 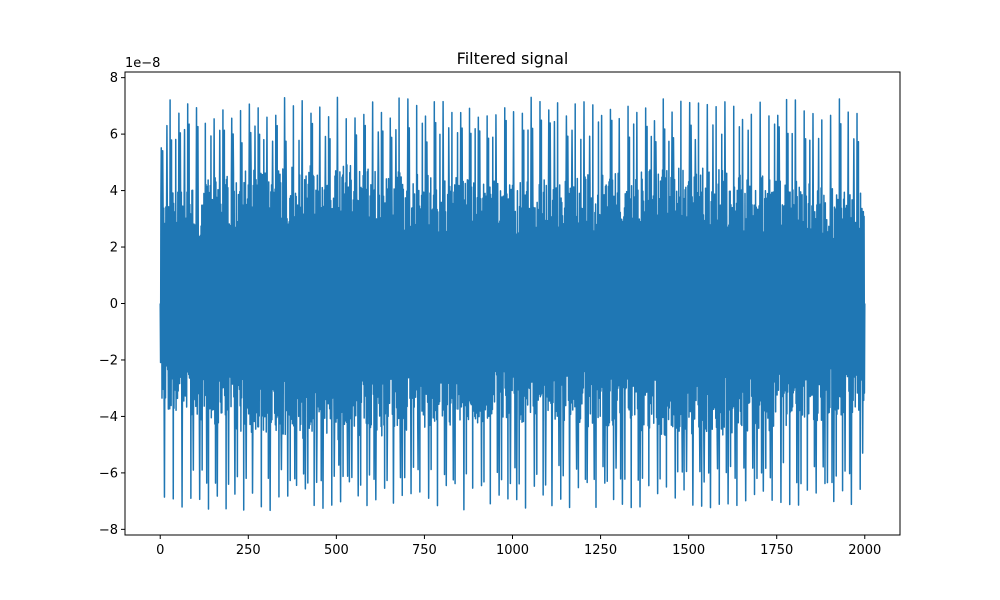 I want to click on chart-title: Filtered signal, so click(x=513, y=58).